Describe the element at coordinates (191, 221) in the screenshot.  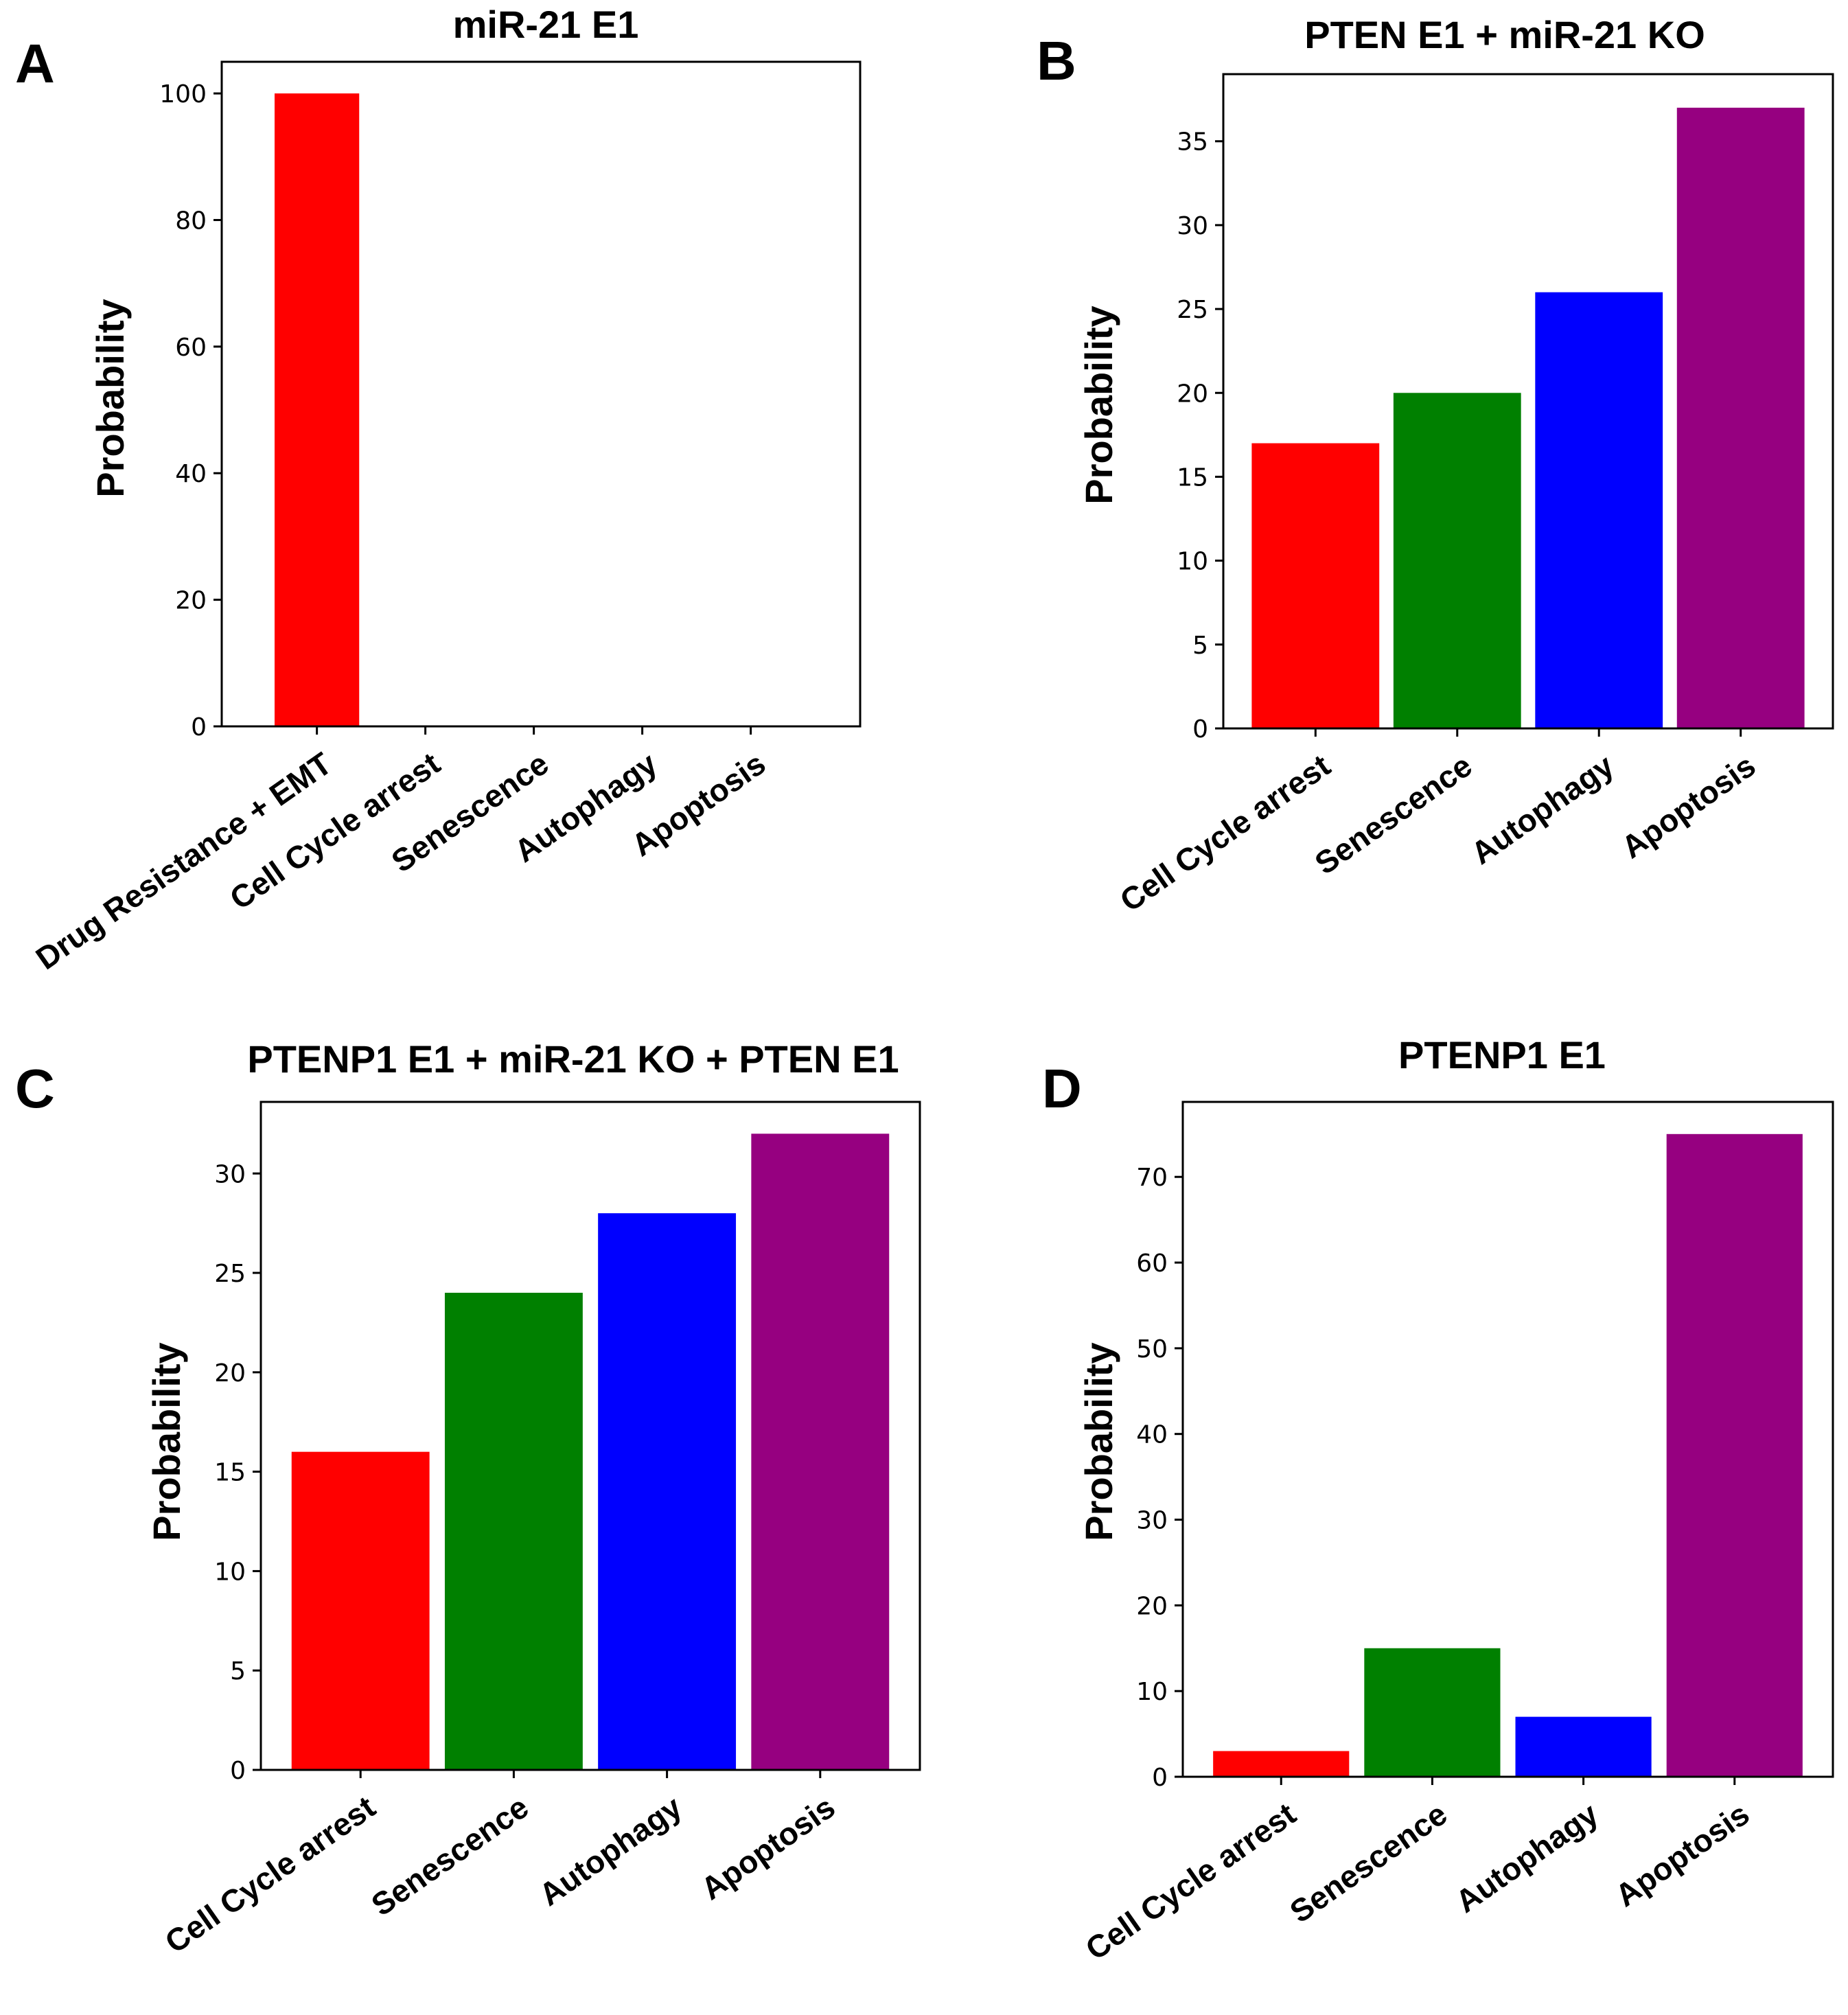
I see `y-tick-label: 80` at that location.